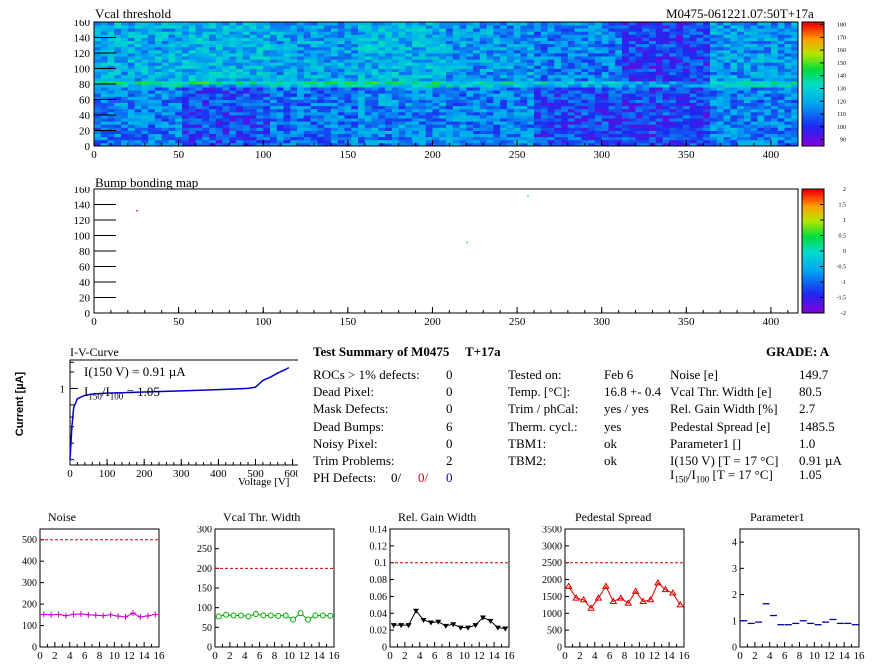 Image resolution: width=896 pixels, height=672 pixels. I want to click on scale-tick-label: -1, so click(843, 283).